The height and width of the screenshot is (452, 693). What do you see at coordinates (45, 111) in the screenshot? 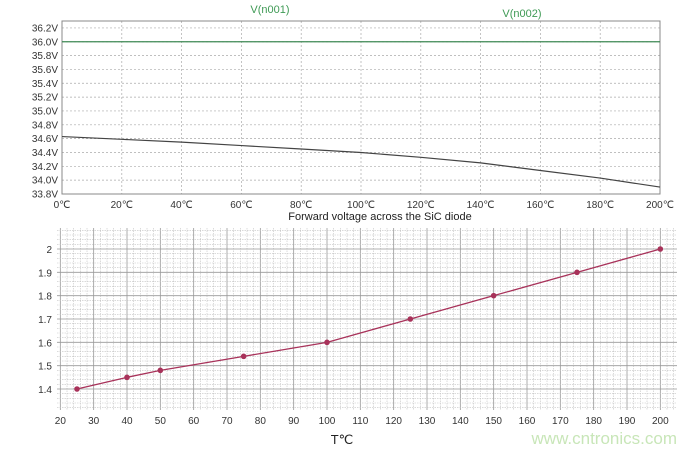
I see `y-tick-label: 35.0V` at bounding box center [45, 111].